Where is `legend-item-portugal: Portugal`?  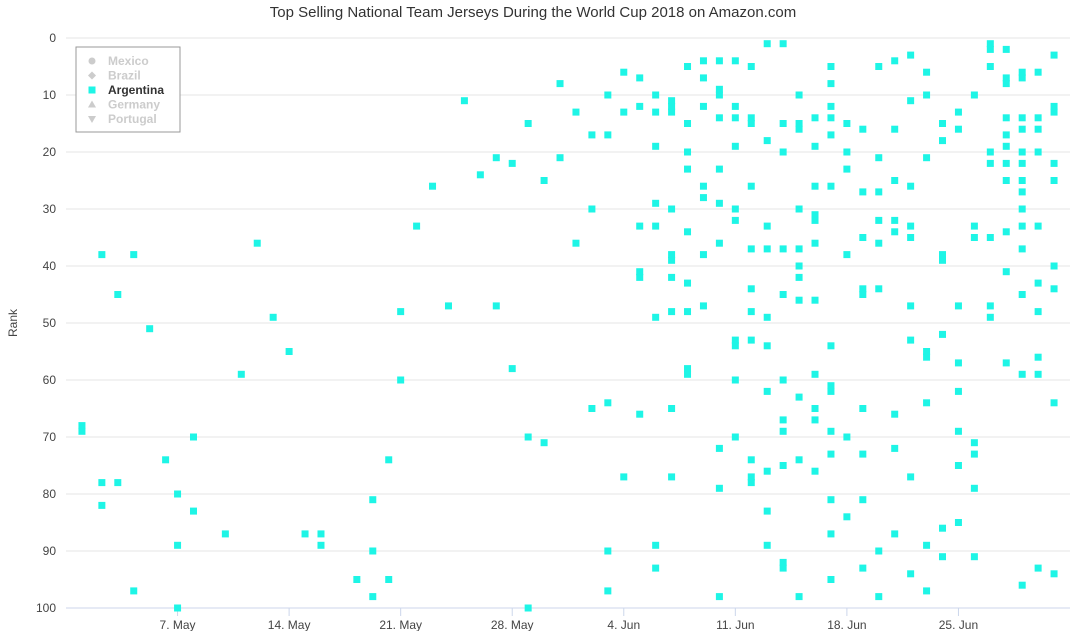 legend-item-portugal: Portugal is located at coordinates (132, 119).